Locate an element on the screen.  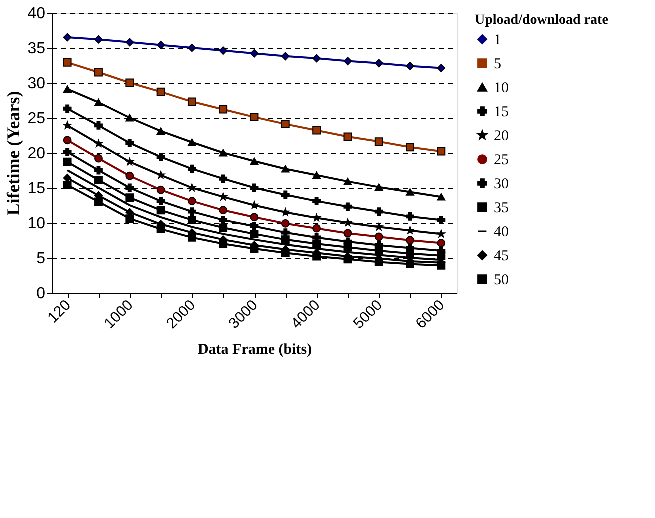
y-tick-label: 30 is located at coordinates (37, 84).